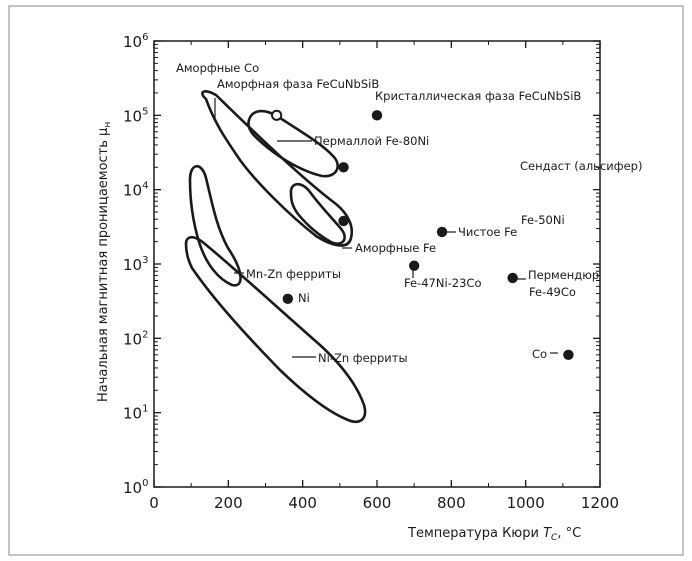 The height and width of the screenshot is (561, 692). What do you see at coordinates (293, 274) in the screenshot?
I see `label-mnzn: Mn-Zn ферриты` at bounding box center [293, 274].